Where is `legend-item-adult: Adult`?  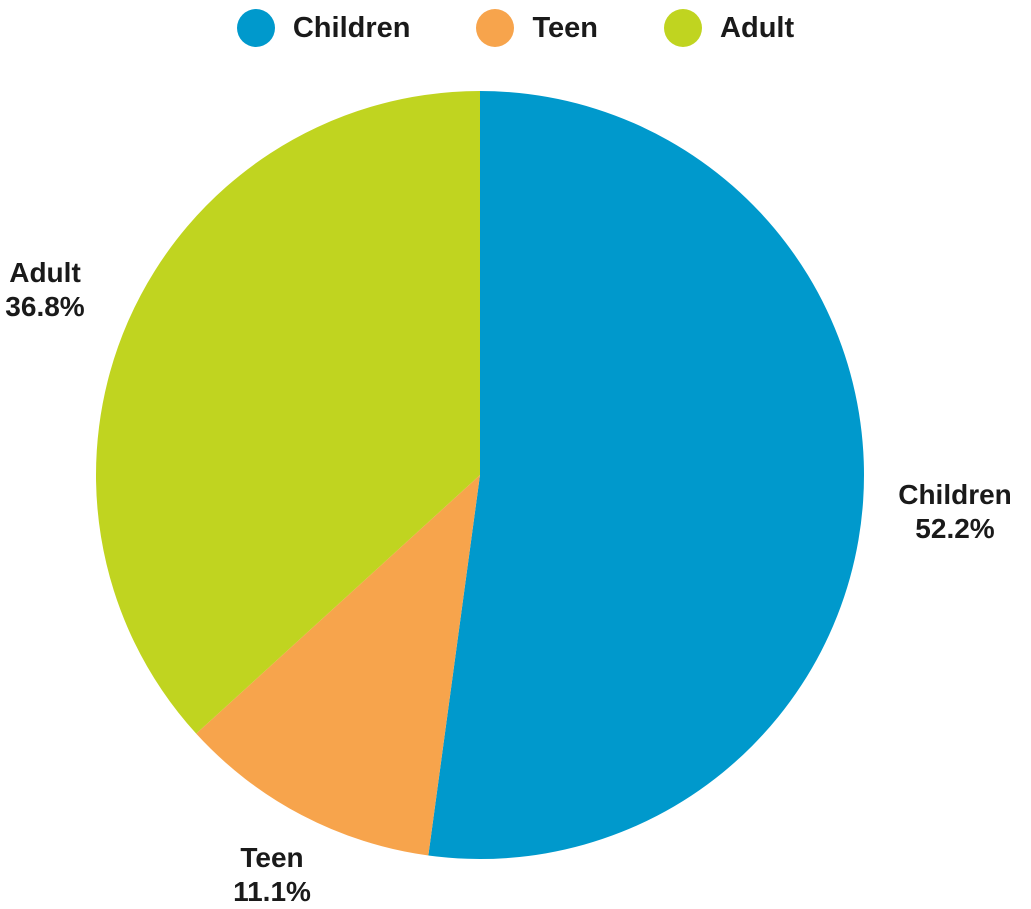 legend-item-adult: Adult is located at coordinates (729, 28).